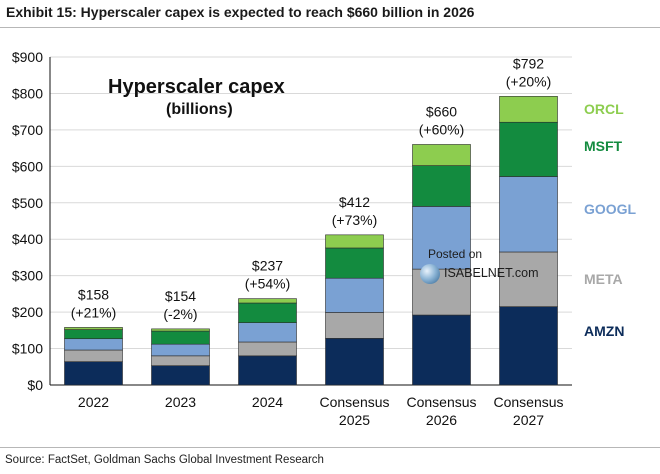 The height and width of the screenshot is (474, 660). Describe the element at coordinates (27, 203) in the screenshot. I see `y-tick-label: $500` at that location.